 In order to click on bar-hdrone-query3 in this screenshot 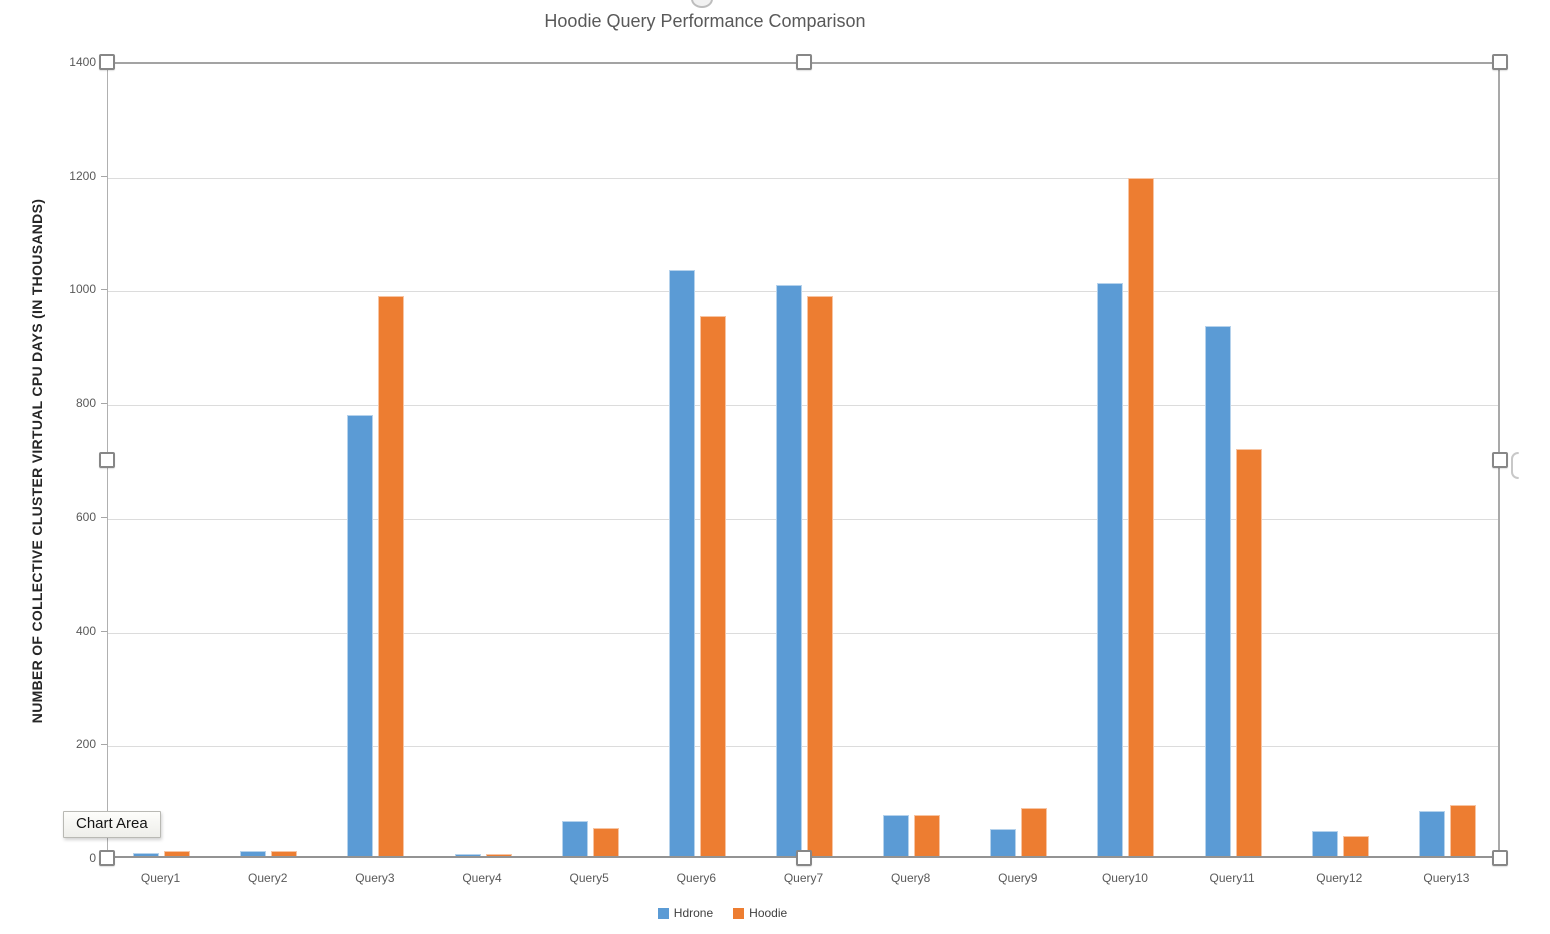, I will do `click(360, 635)`.